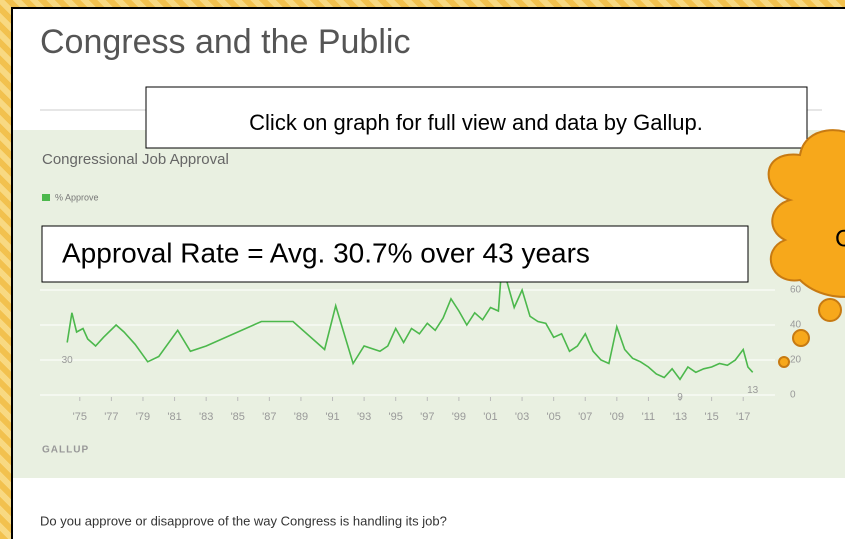 The height and width of the screenshot is (539, 845). What do you see at coordinates (743, 417) in the screenshot?
I see `x-tick-label: '17` at bounding box center [743, 417].